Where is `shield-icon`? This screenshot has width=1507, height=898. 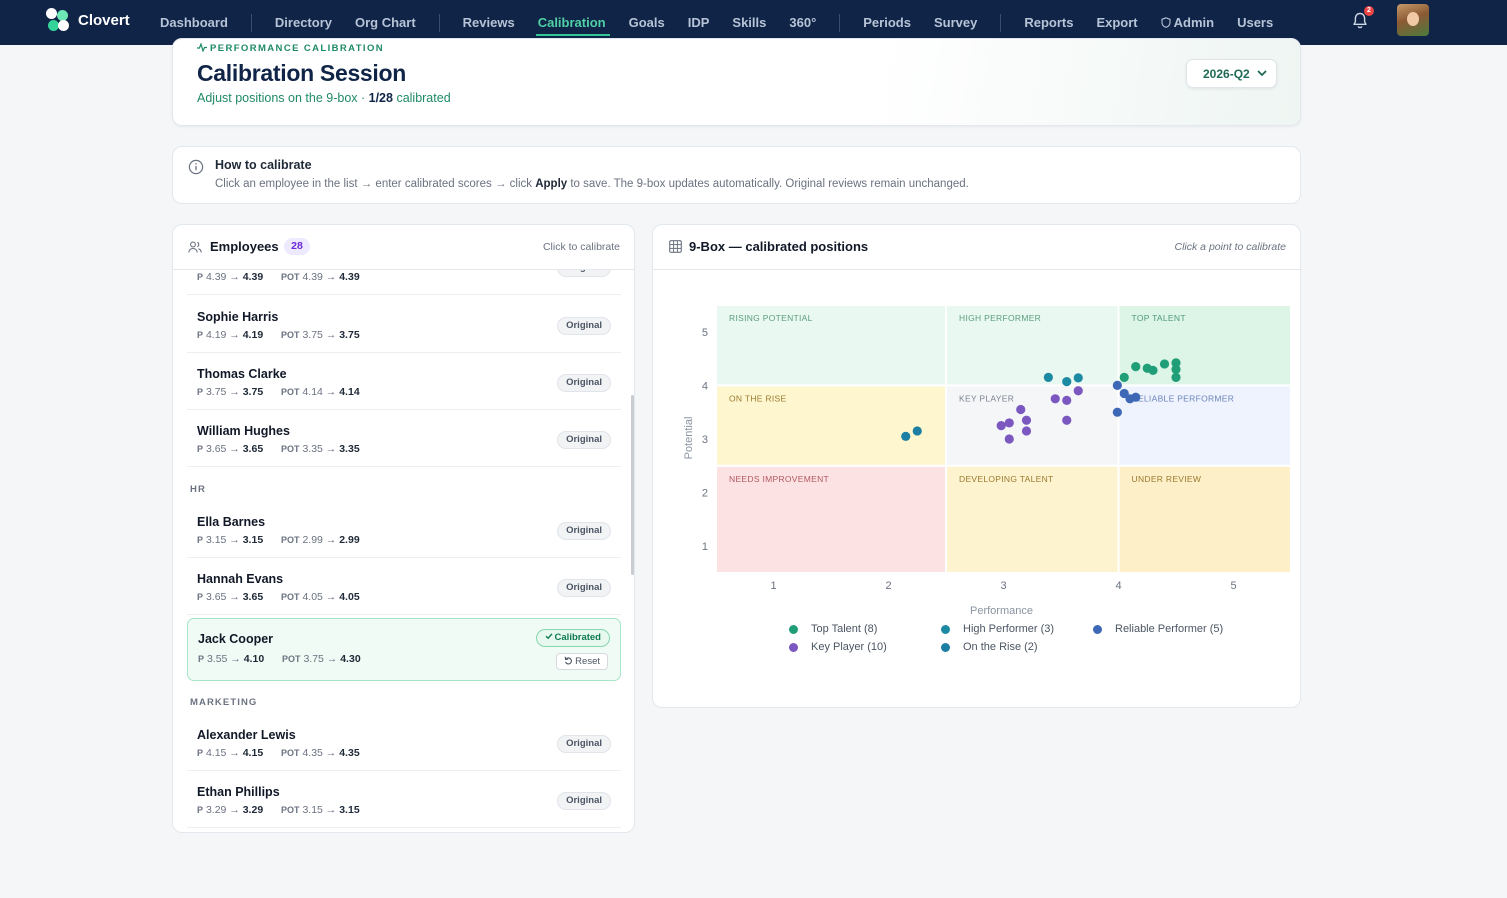
shield-icon is located at coordinates (1166, 22).